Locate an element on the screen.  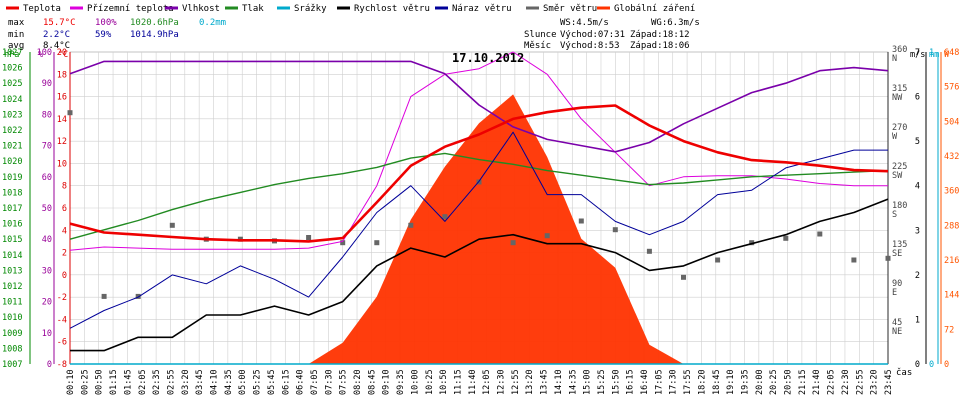
tick-mm: 1 is located at coordinates (931, 53).